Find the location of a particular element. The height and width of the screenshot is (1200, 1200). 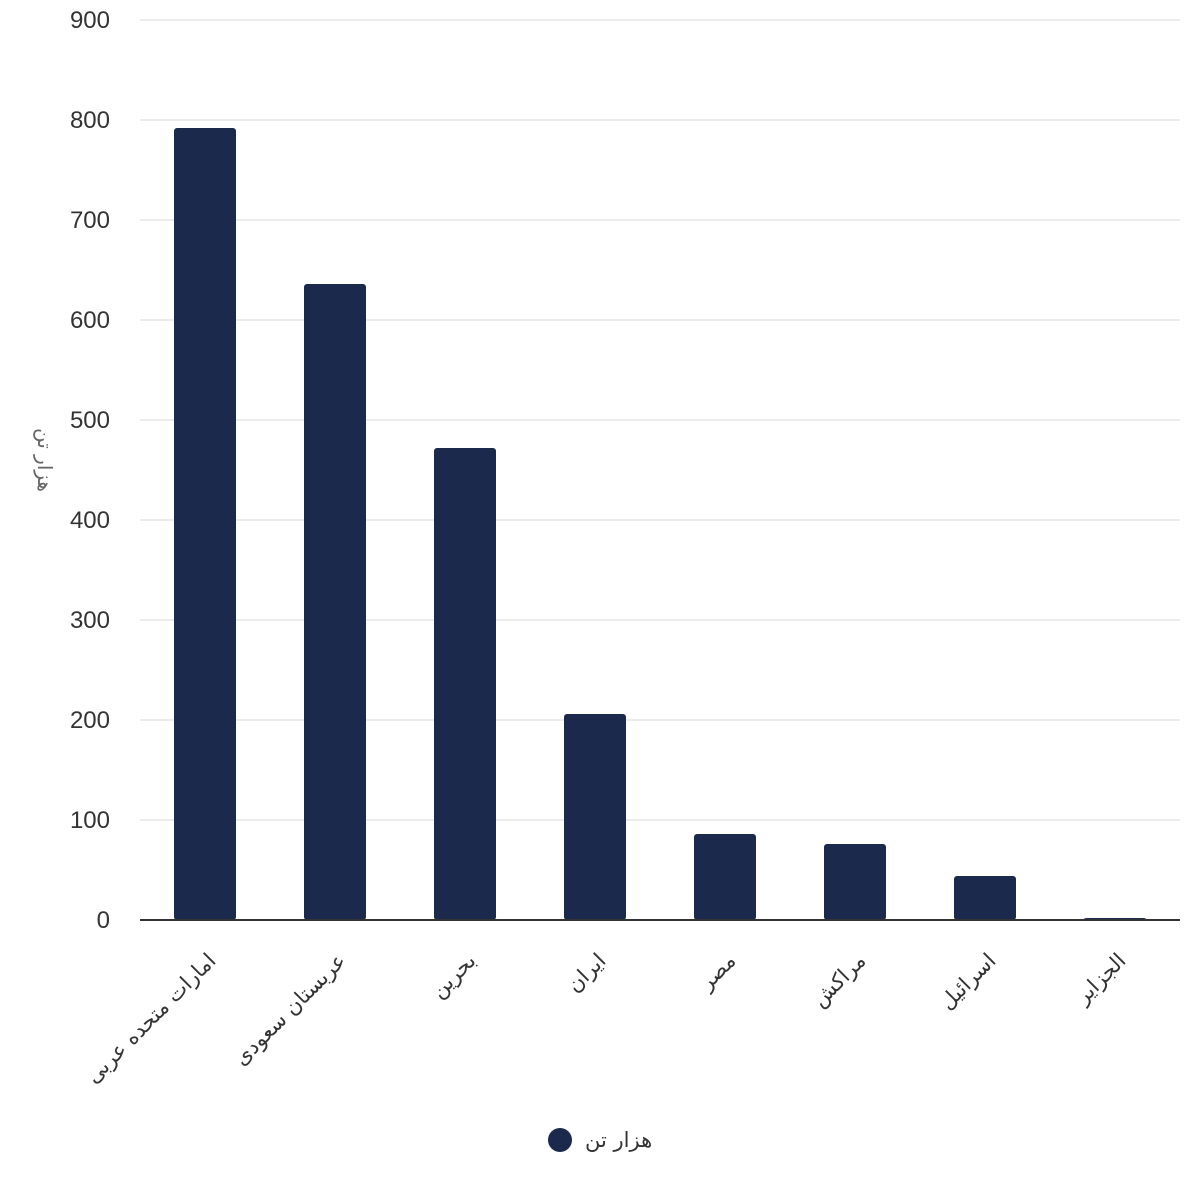

x-category-label: اسرائیل is located at coordinates (968, 982).